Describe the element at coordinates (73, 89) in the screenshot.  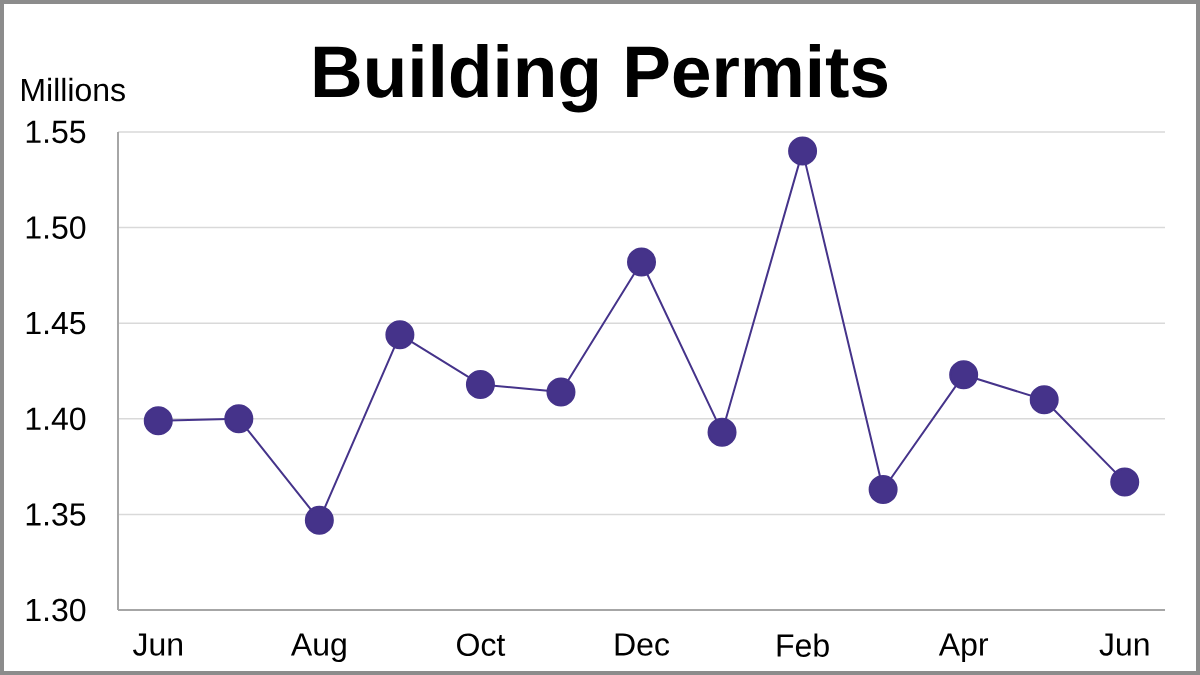
I see `y-axis-title: Millions` at that location.